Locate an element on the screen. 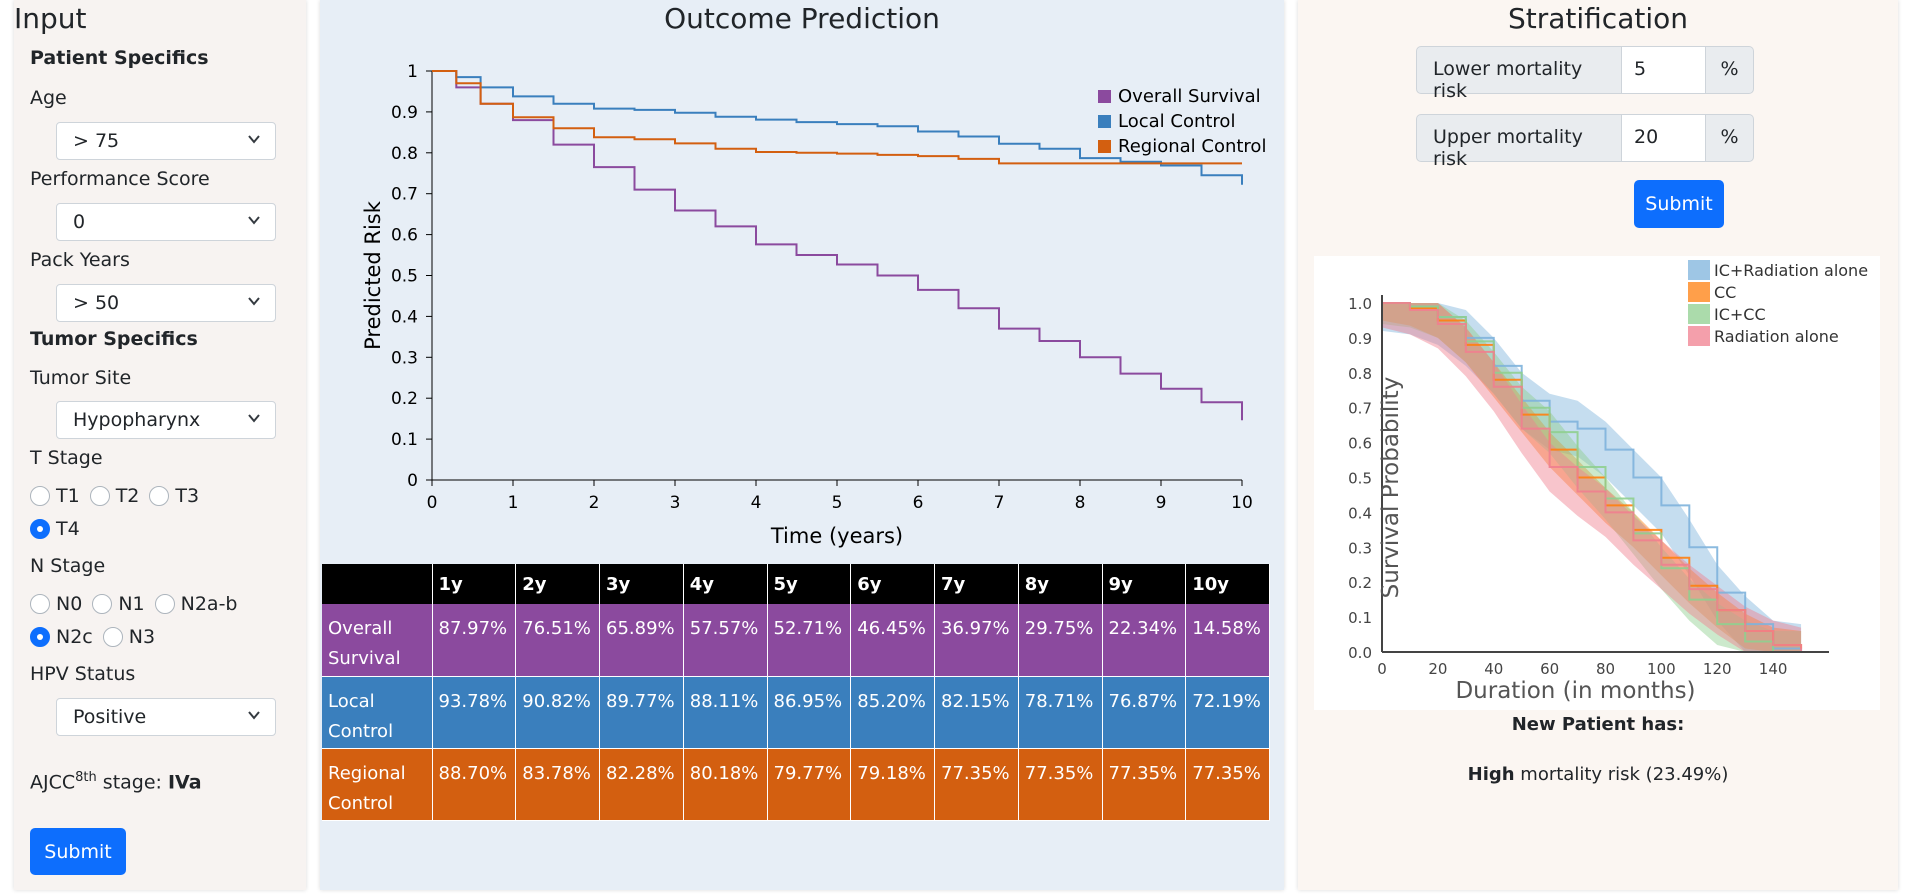 This screenshot has height=895, width=1918. radio-n2a-b is located at coordinates (164, 604).